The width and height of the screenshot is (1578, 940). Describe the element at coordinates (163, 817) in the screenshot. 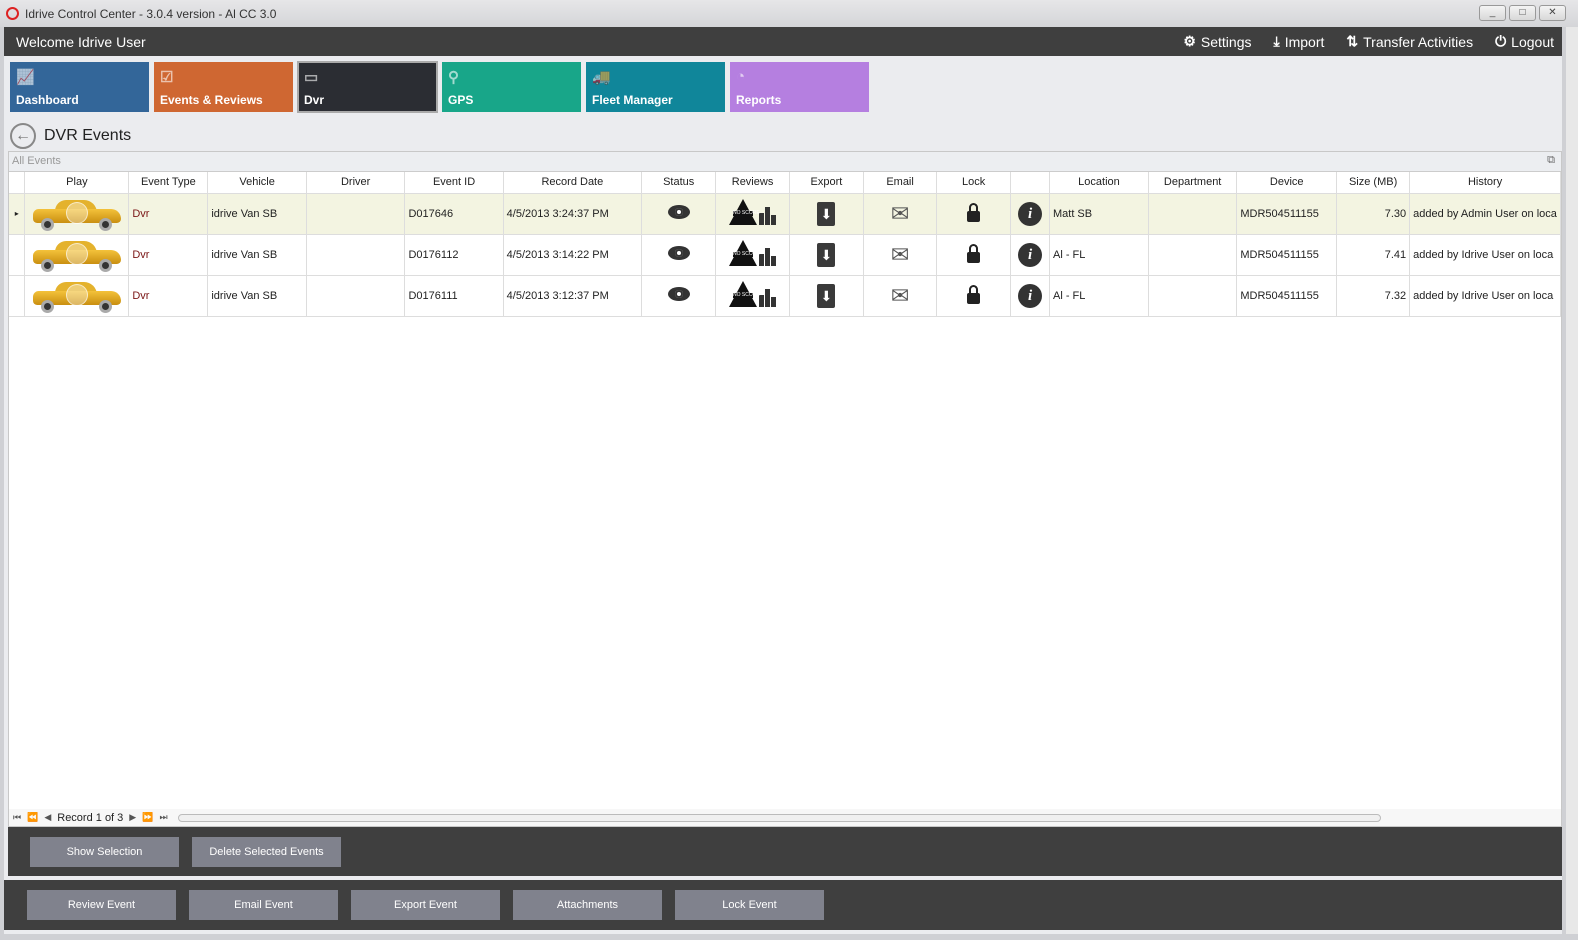

I see `last-page-button: ⏭` at that location.